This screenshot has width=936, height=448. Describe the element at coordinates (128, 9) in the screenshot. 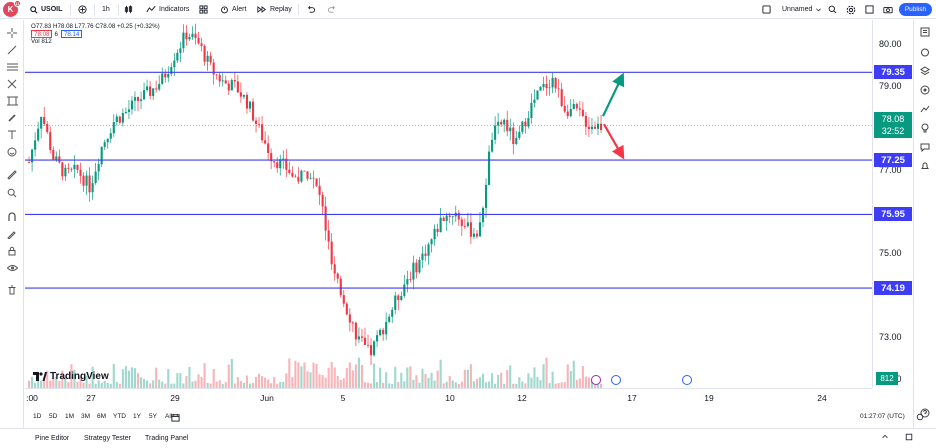

I see `chart-type-button` at that location.